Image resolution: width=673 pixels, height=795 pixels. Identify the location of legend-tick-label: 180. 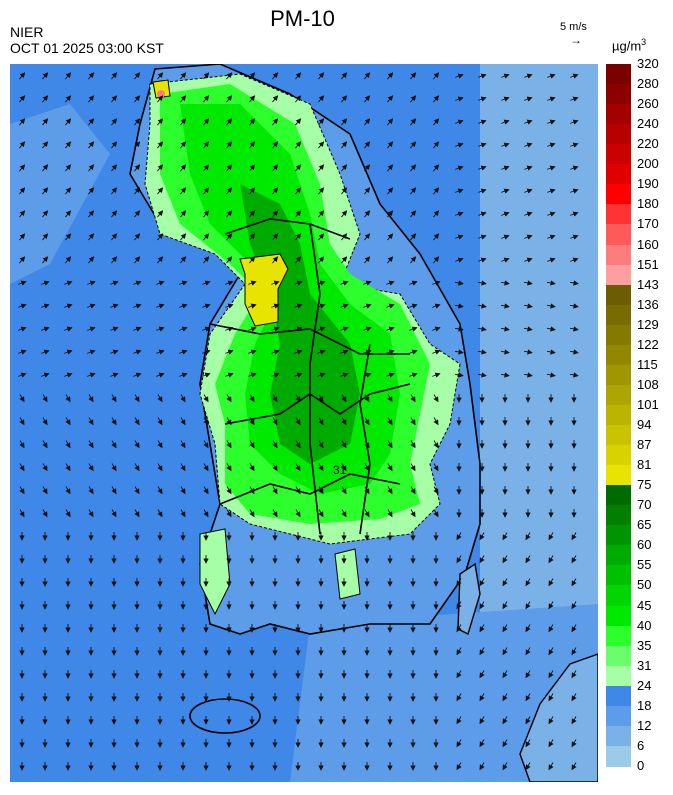
(648, 204).